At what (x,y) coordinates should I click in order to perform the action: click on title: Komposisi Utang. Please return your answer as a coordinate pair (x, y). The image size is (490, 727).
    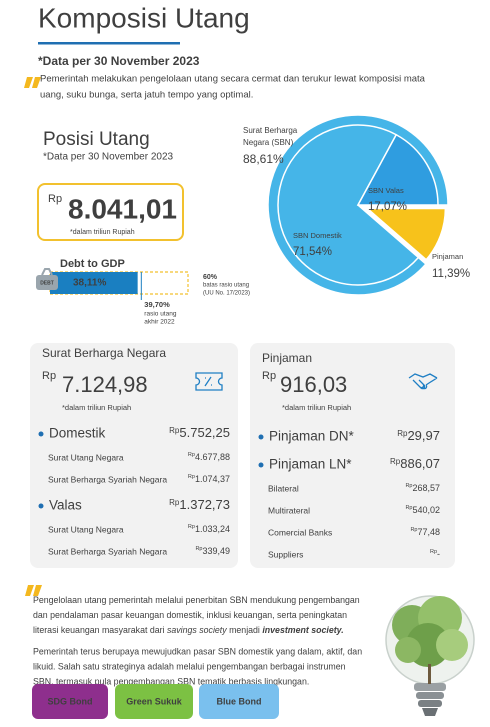
    Looking at the image, I should click on (144, 17).